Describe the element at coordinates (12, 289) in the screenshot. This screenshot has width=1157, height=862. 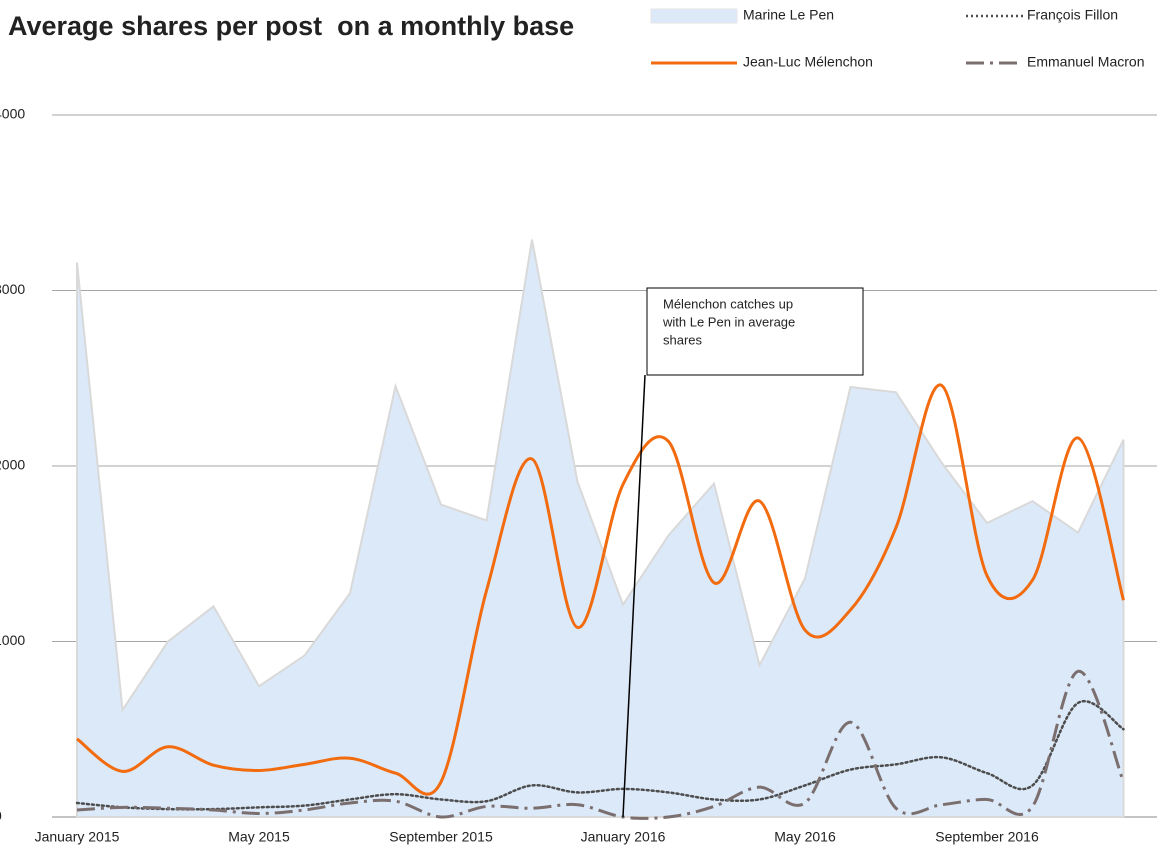
I see `y-tick-label: 3000` at that location.